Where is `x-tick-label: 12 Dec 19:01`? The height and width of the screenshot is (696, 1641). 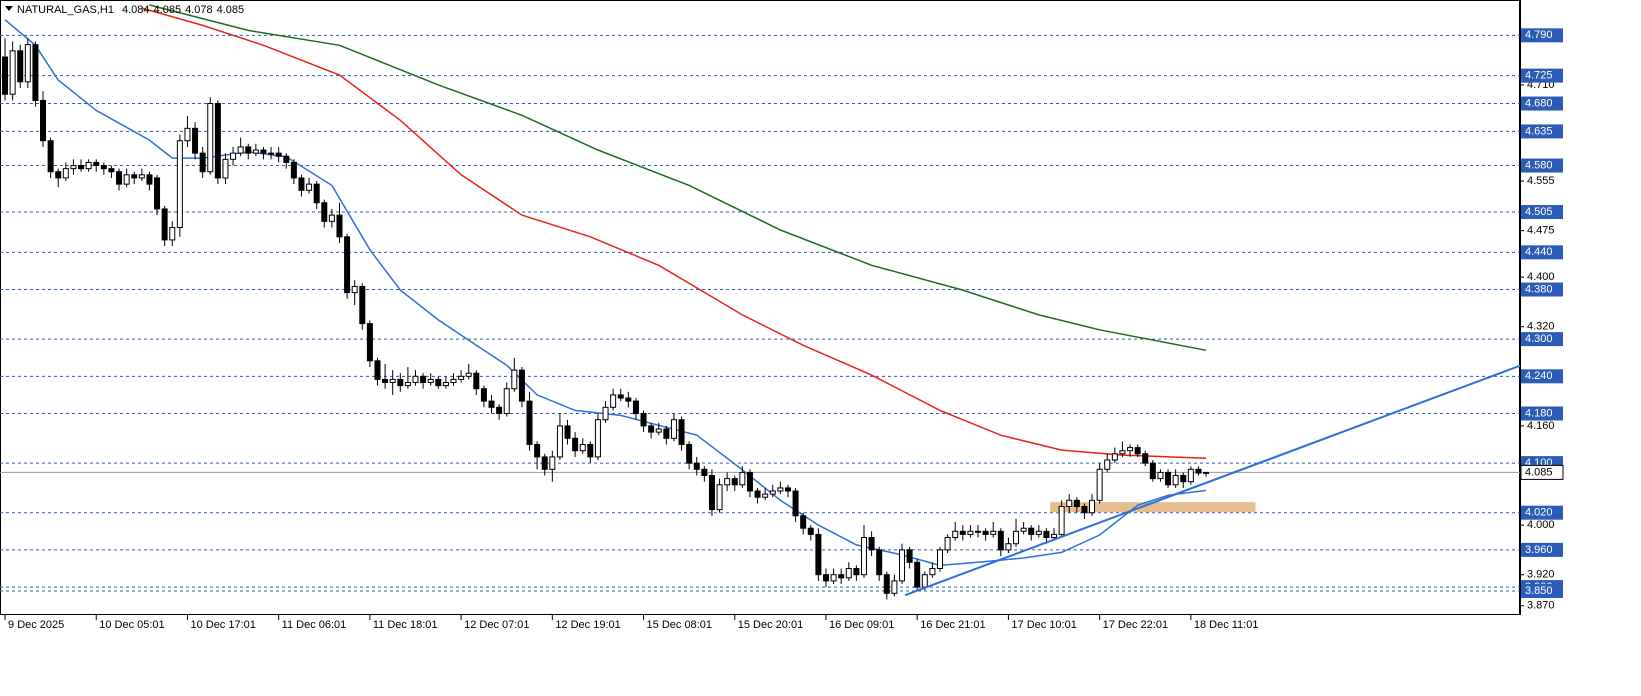 x-tick-label: 12 Dec 19:01 is located at coordinates (587, 625).